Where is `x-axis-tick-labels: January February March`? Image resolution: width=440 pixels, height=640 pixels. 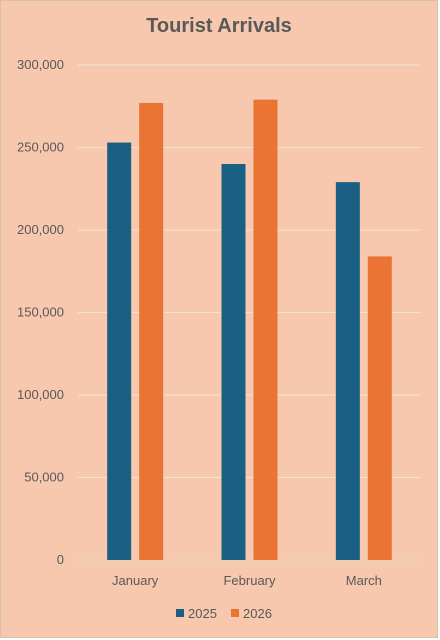 x-axis-tick-labels: January February March is located at coordinates (247, 580).